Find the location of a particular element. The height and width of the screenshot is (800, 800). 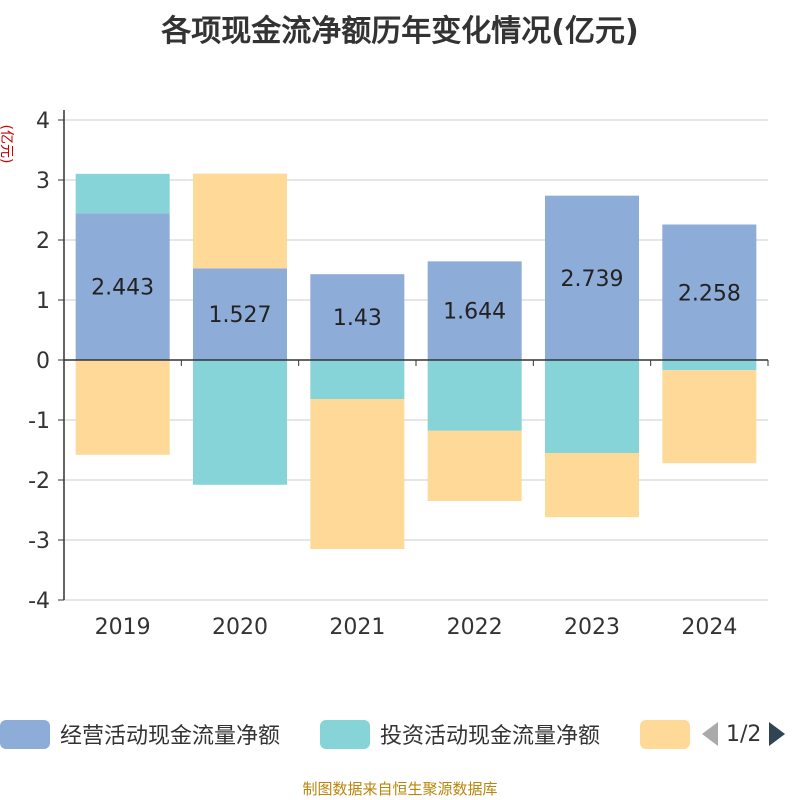

legend-swatch-investing is located at coordinates (345, 734).